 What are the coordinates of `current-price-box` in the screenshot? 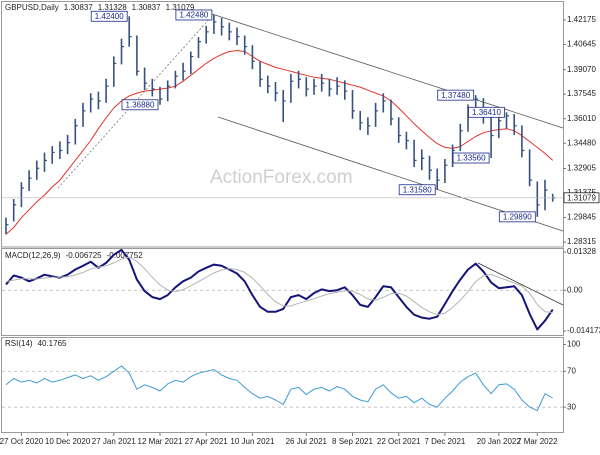 It's located at (581, 198).